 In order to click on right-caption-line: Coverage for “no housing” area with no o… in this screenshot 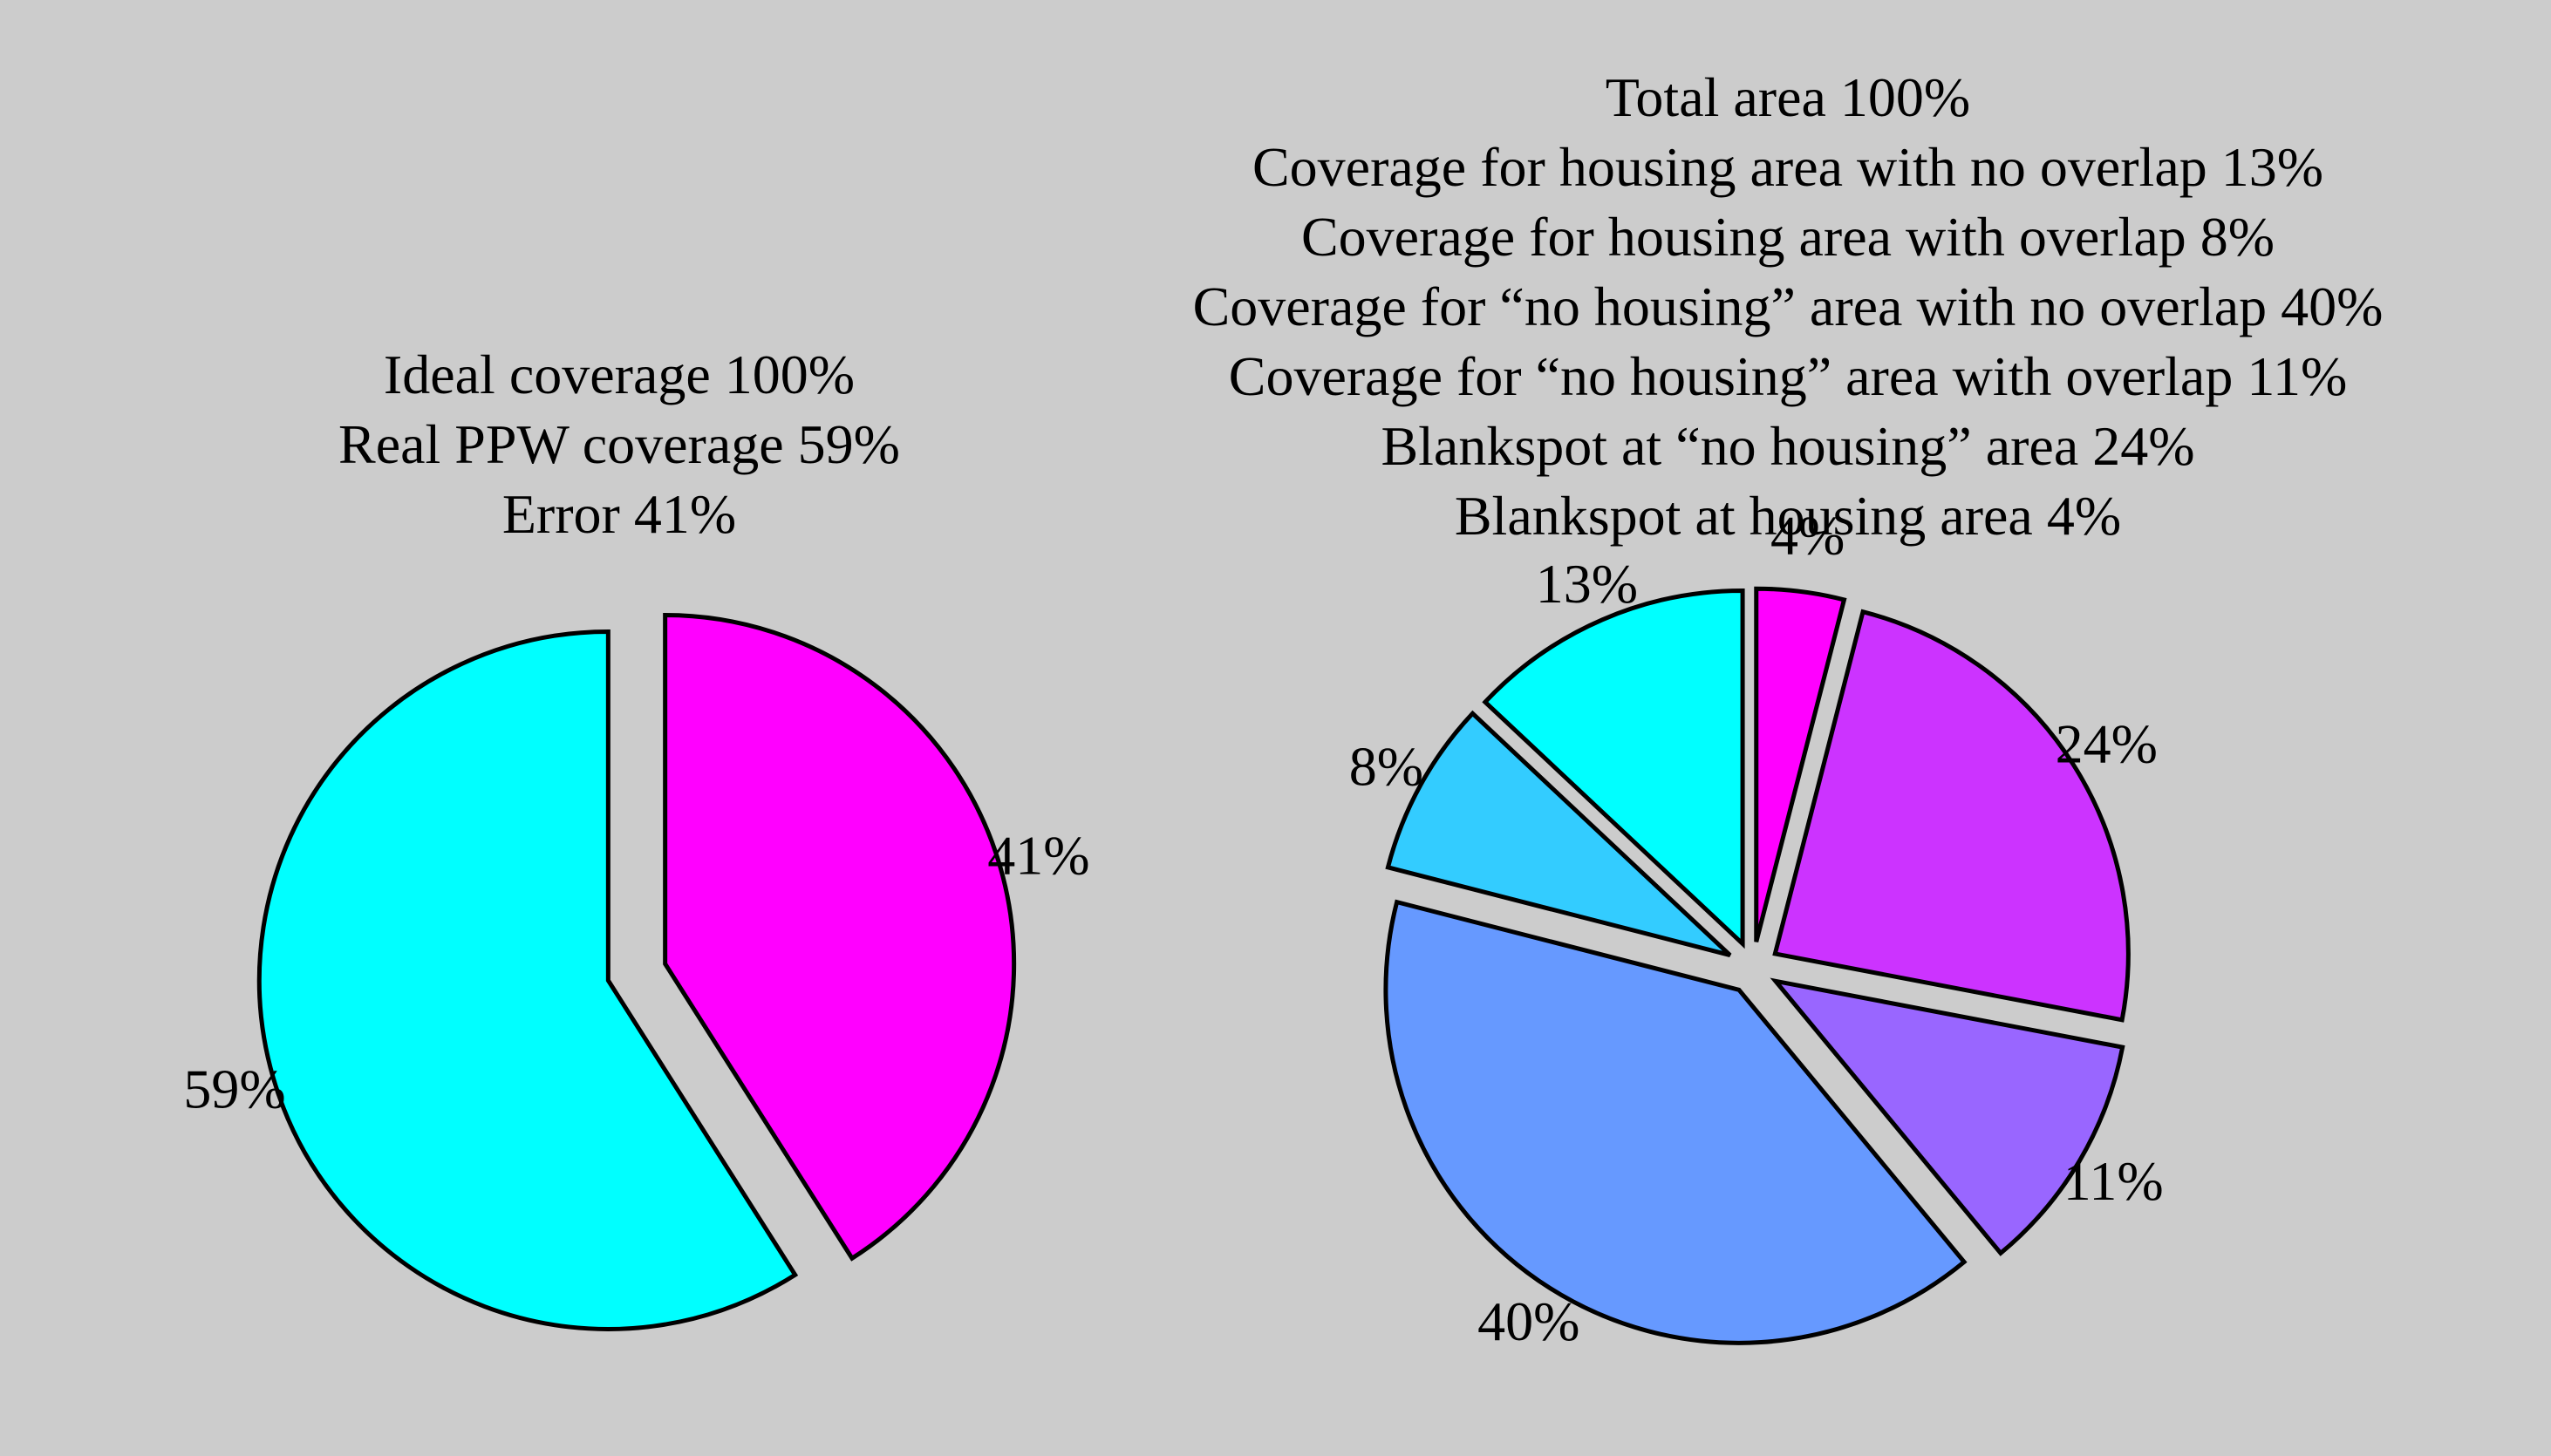, I will do `click(1788, 306)`.